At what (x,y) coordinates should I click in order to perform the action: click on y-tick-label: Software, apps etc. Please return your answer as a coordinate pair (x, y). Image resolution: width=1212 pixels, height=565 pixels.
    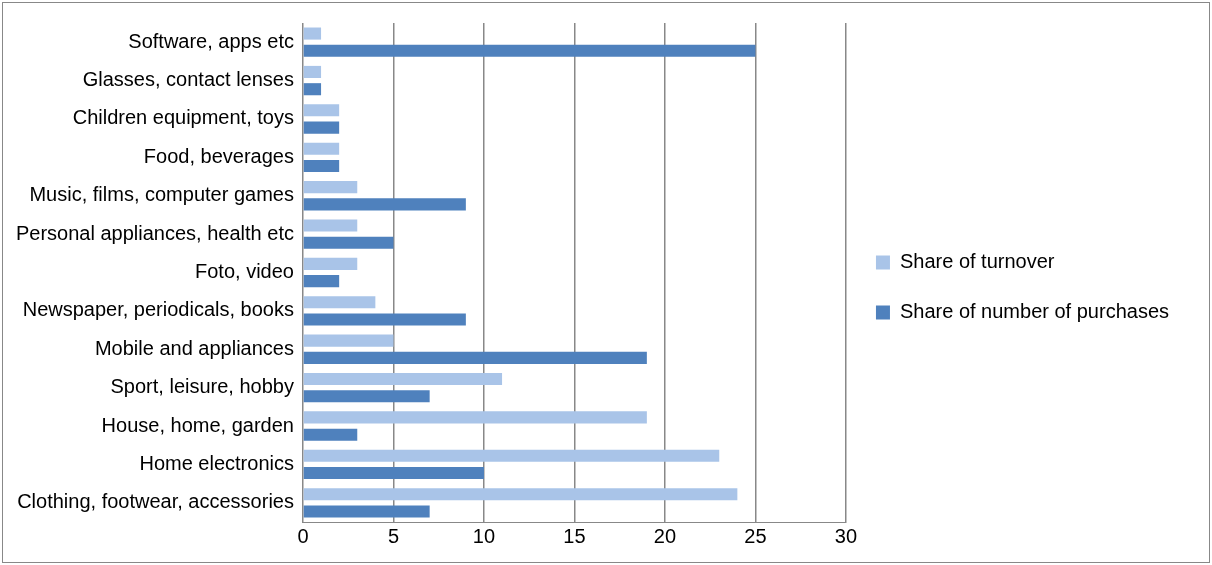
    Looking at the image, I should click on (211, 40).